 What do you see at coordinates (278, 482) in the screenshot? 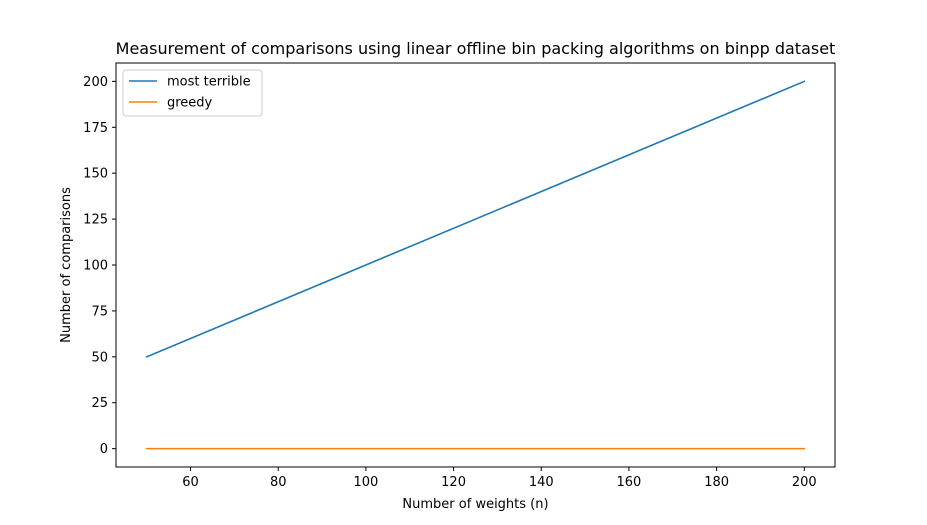
I see `x-tick-label: 80` at bounding box center [278, 482].